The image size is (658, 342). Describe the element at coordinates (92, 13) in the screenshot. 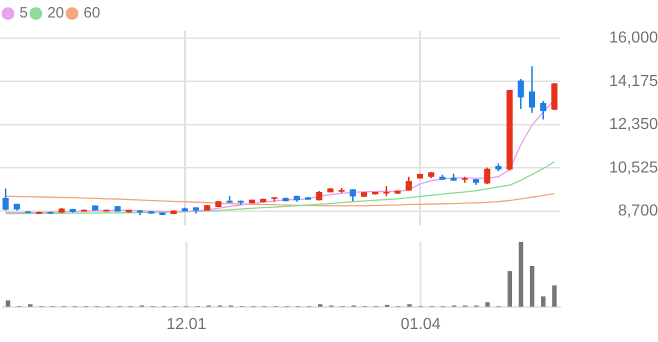

I see `legend-label: 60` at that location.